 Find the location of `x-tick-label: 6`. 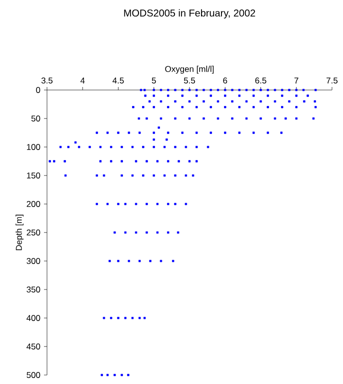

x-tick-label: 6 is located at coordinates (225, 80).